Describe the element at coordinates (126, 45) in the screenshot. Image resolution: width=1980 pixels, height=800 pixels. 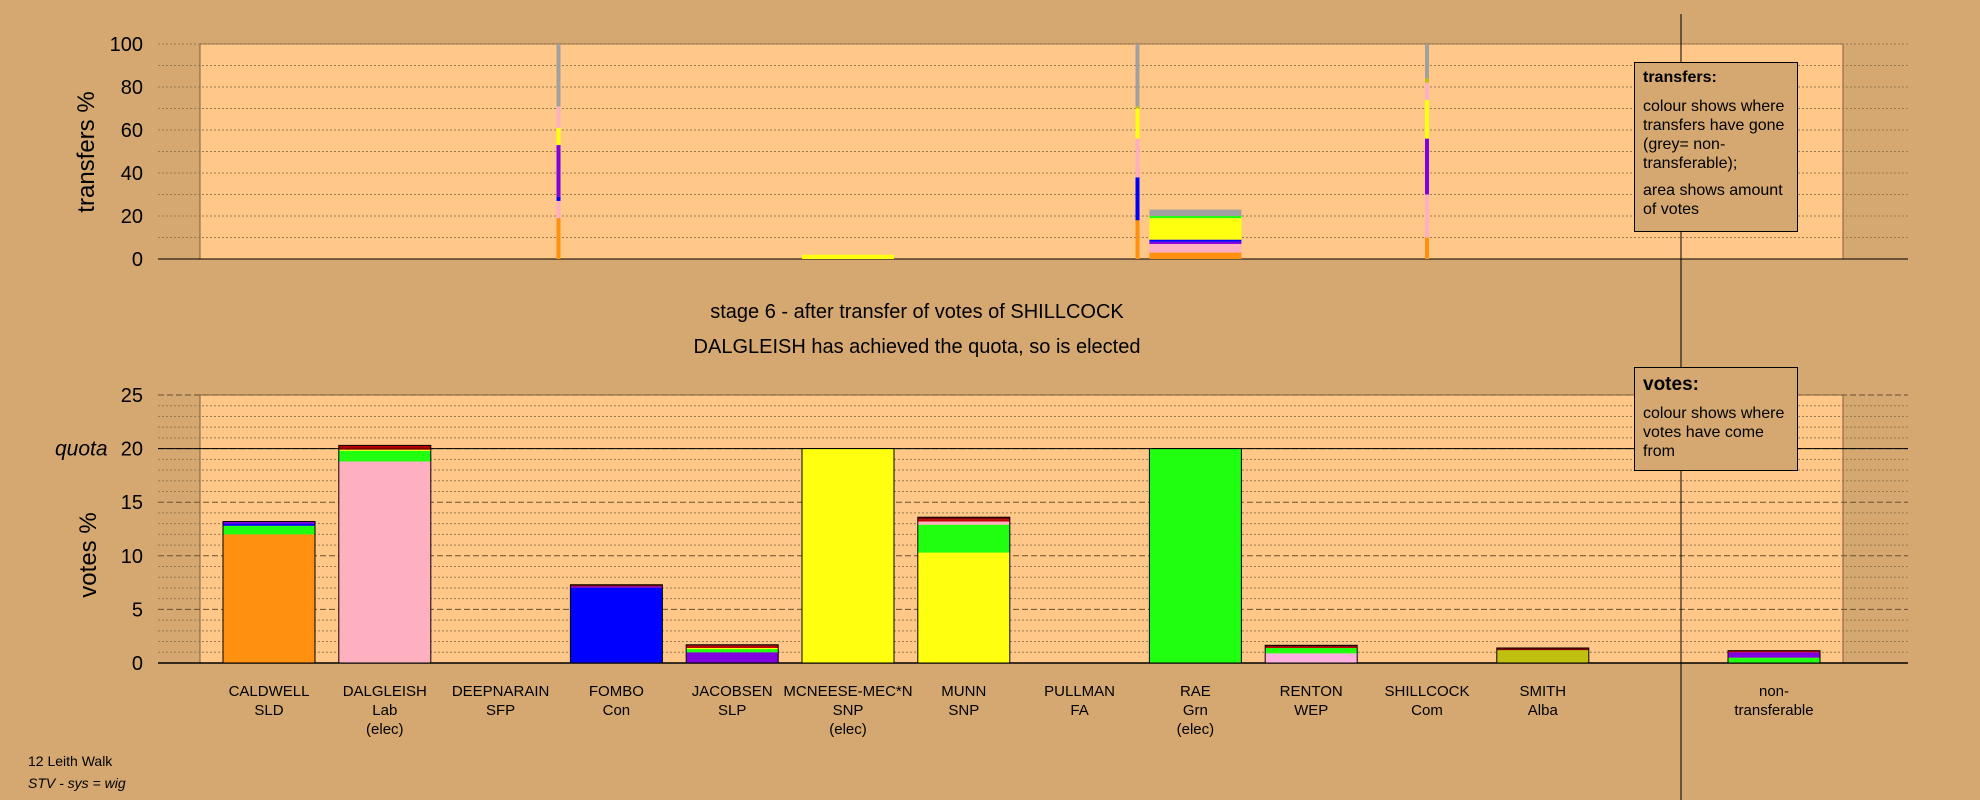
I see `transfers-tick-label: 100` at that location.